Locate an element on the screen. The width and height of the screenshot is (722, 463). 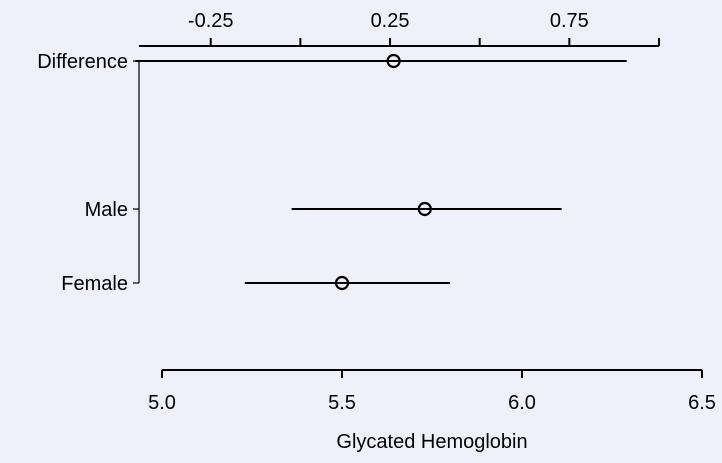
category-label: Female is located at coordinates (94, 284).